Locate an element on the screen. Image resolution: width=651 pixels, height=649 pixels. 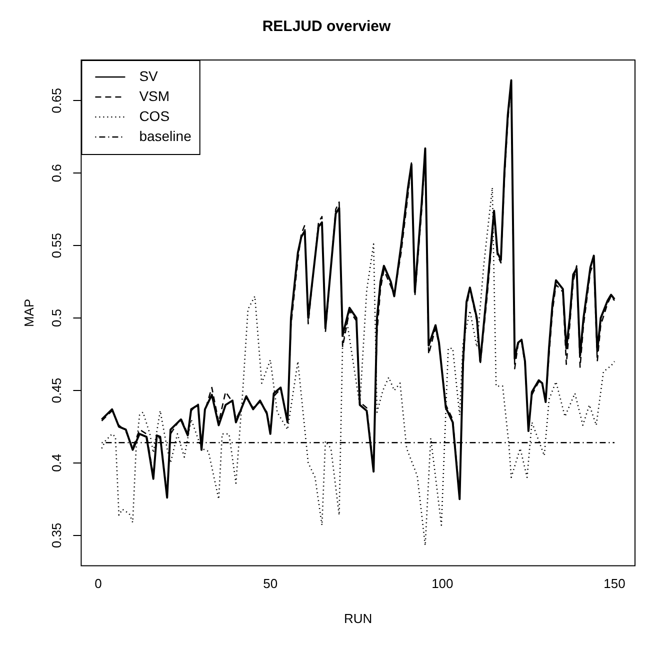
x-tick-label: 150 is located at coordinates (615, 584).